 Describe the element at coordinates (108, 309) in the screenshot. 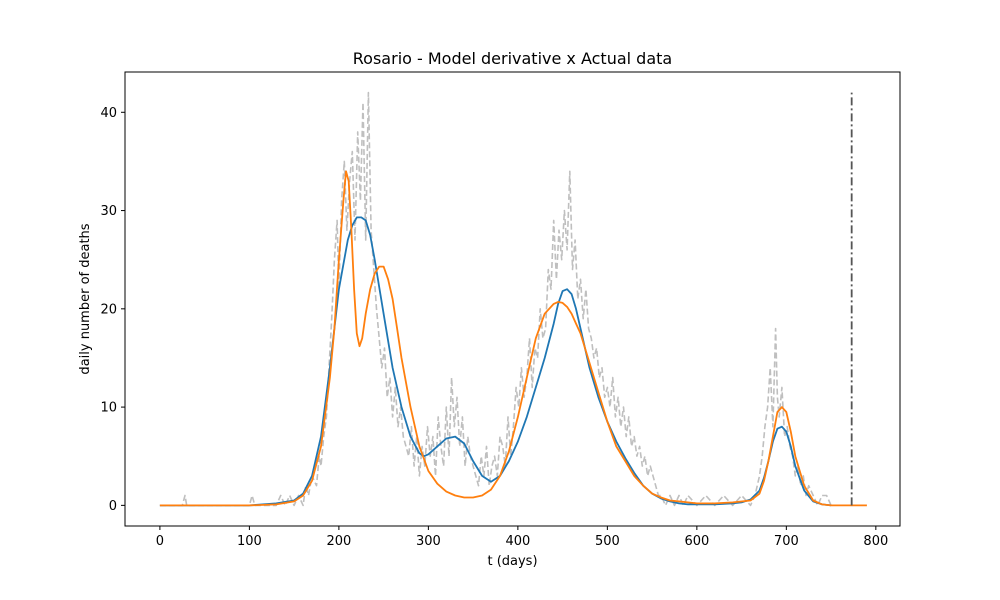

I see `y-tick-label: 20` at that location.